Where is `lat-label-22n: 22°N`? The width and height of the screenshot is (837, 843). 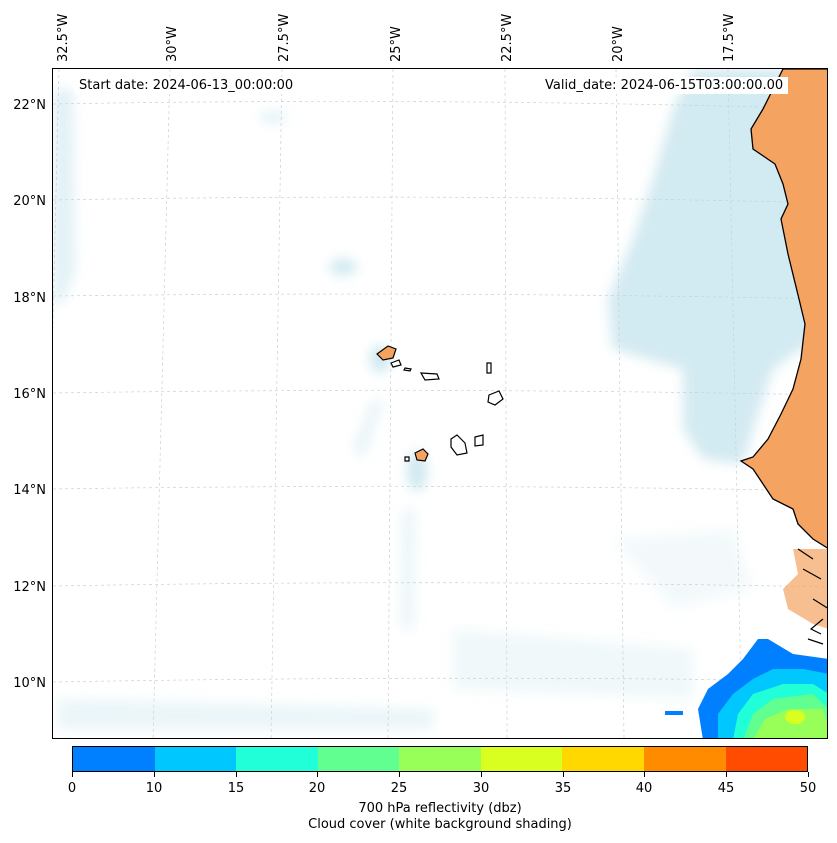 lat-label-22n: 22°N is located at coordinates (29, 105).